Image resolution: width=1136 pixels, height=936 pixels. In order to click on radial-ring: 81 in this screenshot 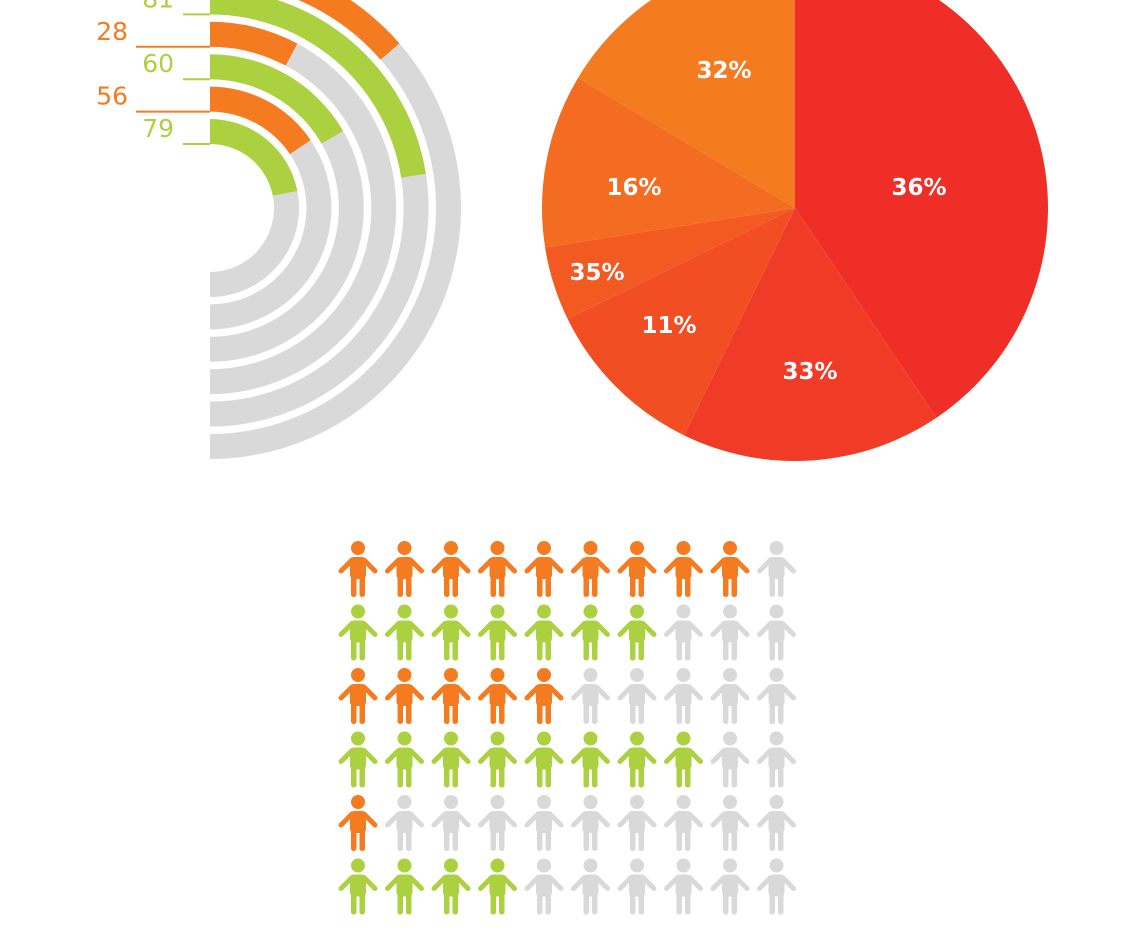, I will do `click(285, 213)`.